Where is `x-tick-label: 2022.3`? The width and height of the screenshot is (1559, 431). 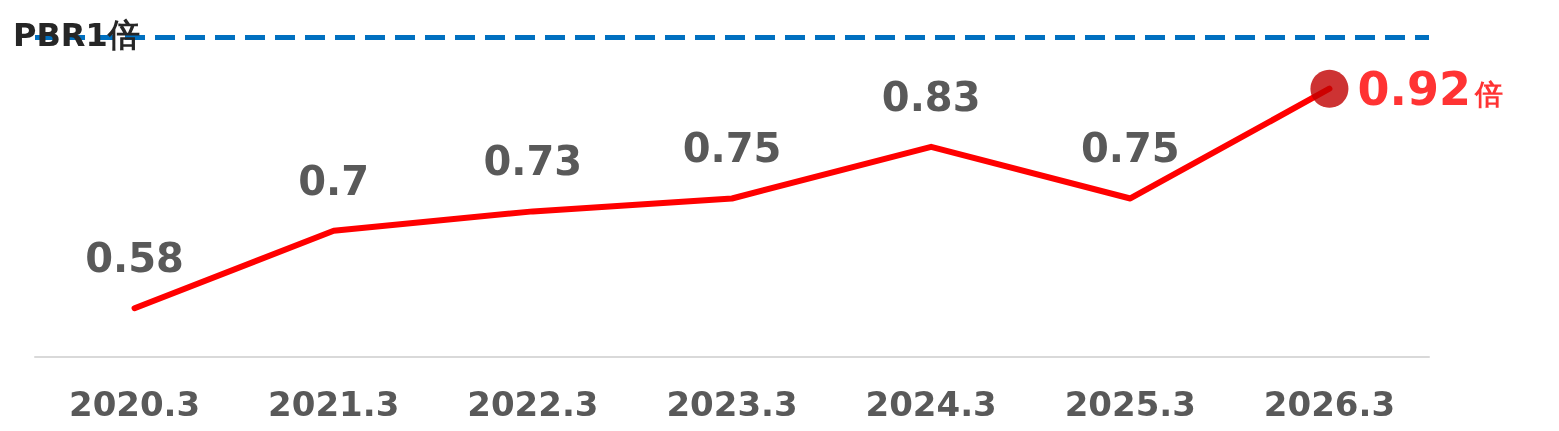
x-tick-label: 2022.3 is located at coordinates (533, 404).